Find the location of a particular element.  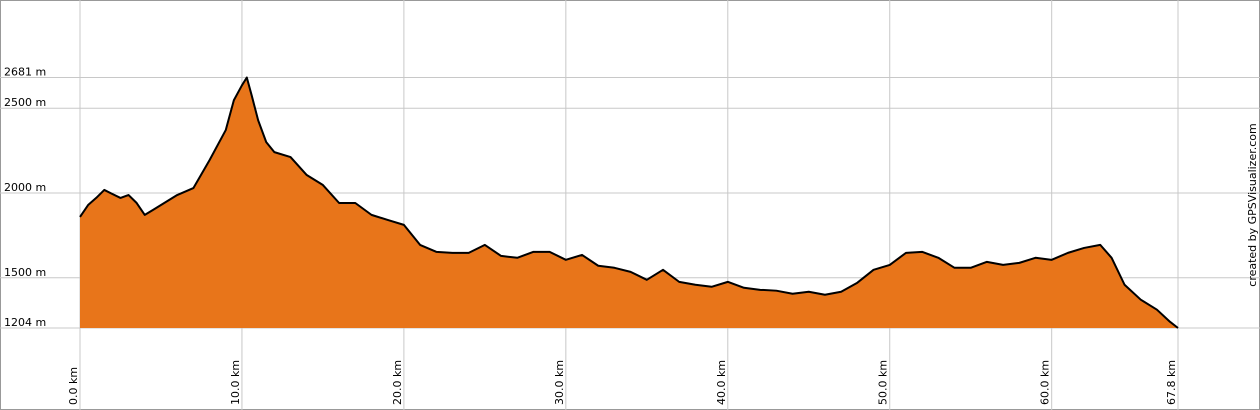

x-tick-label: 20.0 km is located at coordinates (397, 382).